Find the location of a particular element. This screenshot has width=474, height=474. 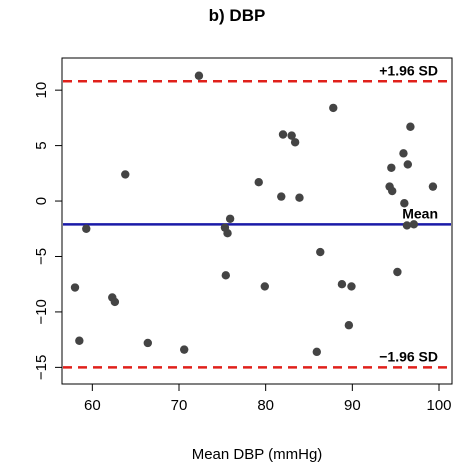

x-tick-label: 90 is located at coordinates (352, 405).